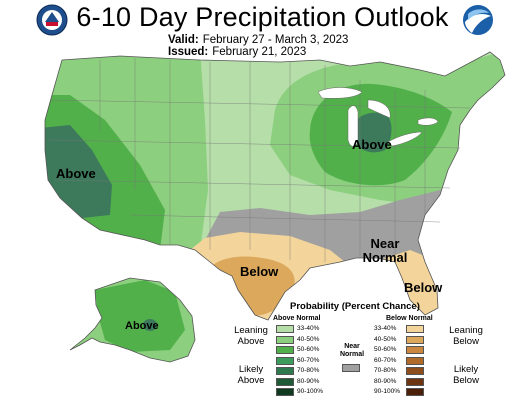  What do you see at coordinates (355, 306) in the screenshot?
I see `legend-title: Probability (Percent Chance)` at bounding box center [355, 306].